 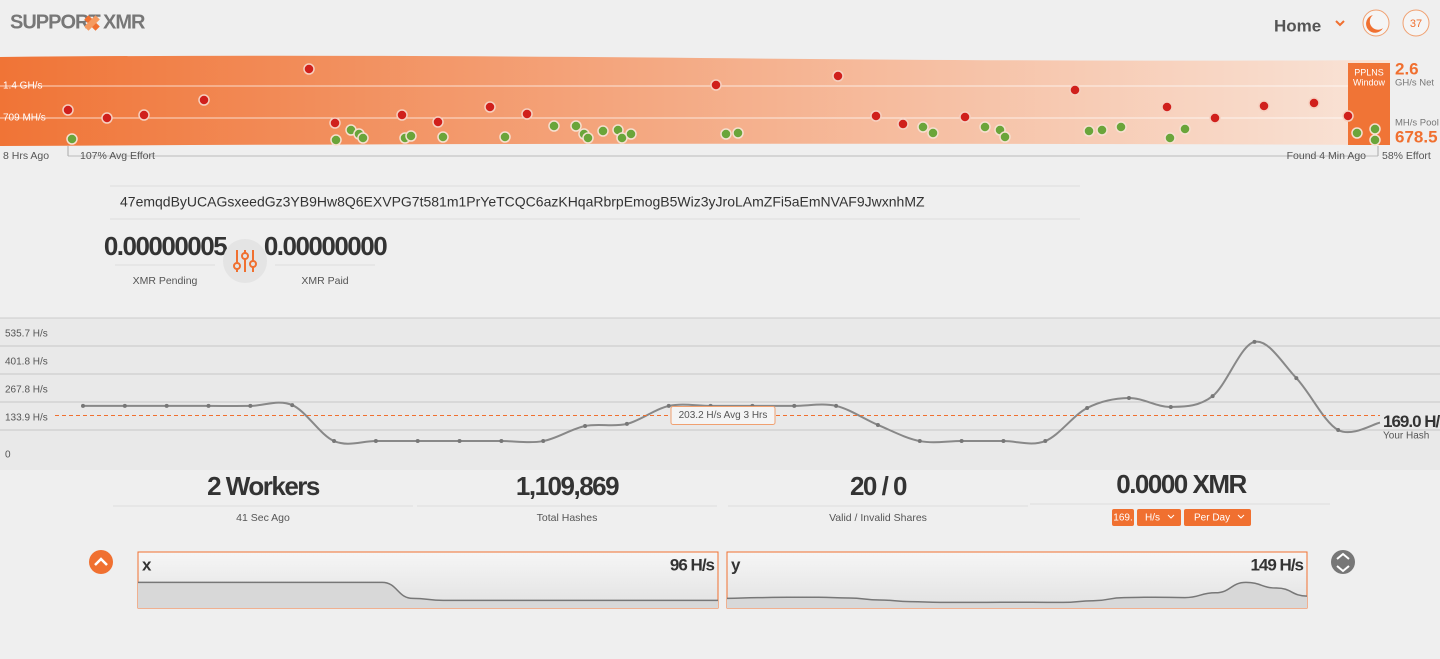 What do you see at coordinates (253, 264) in the screenshot?
I see `settings-icon` at bounding box center [253, 264].